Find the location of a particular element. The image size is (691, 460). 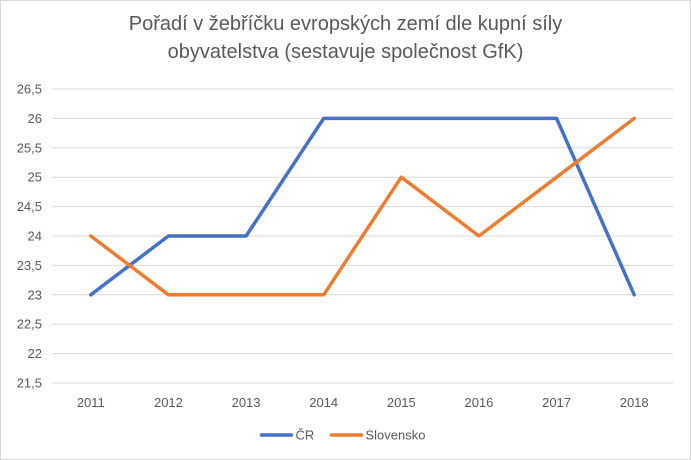

x-axis: 2011 2012 2013 2014 2015 2016 2017 2018 is located at coordinates (363, 402).